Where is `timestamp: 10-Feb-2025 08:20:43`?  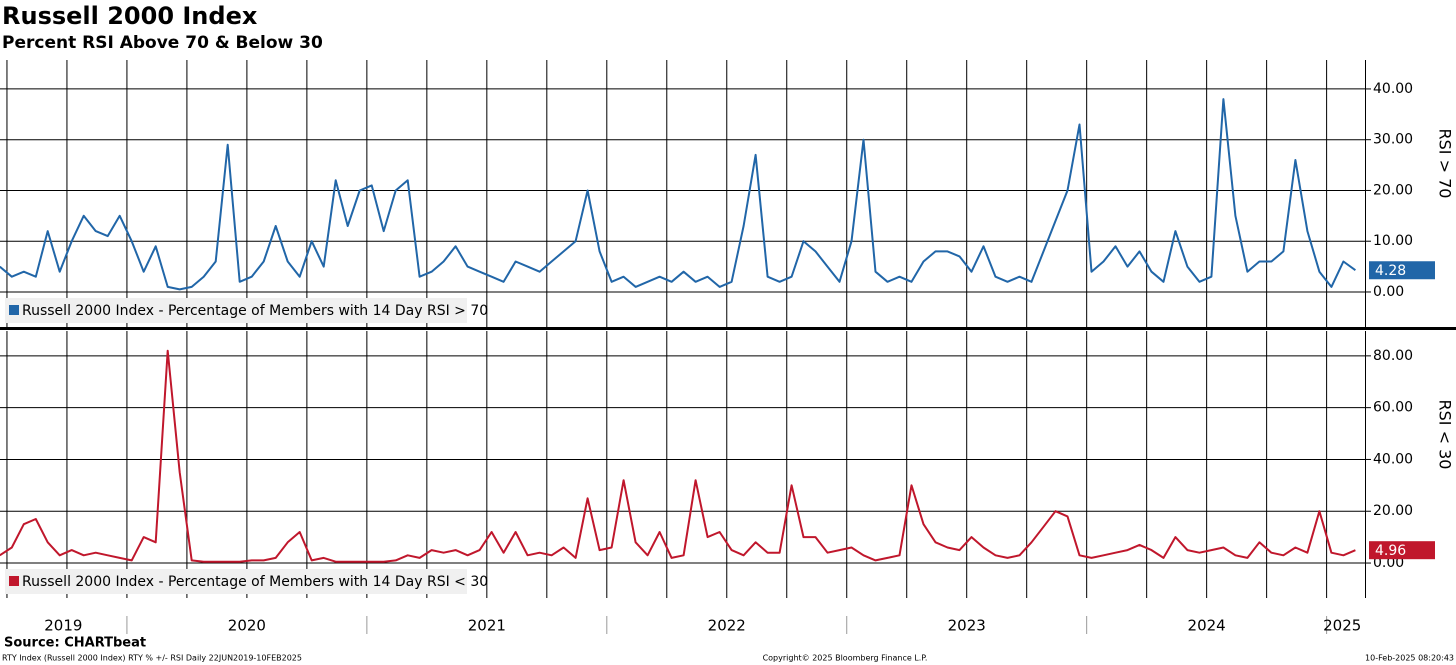 timestamp: 10-Feb-2025 08:20:43 is located at coordinates (1409, 658).